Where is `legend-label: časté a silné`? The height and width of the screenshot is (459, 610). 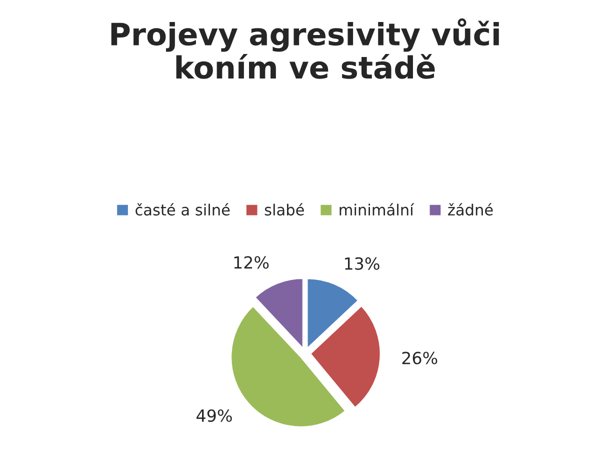 legend-label: časté a silné is located at coordinates (183, 209).